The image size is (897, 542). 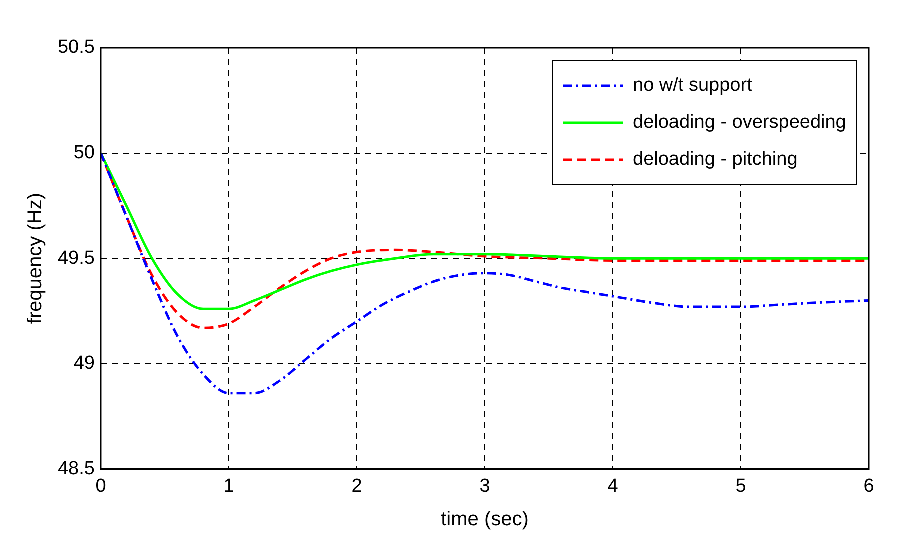 What do you see at coordinates (229, 486) in the screenshot?
I see `x-tick-label: 1` at bounding box center [229, 486].